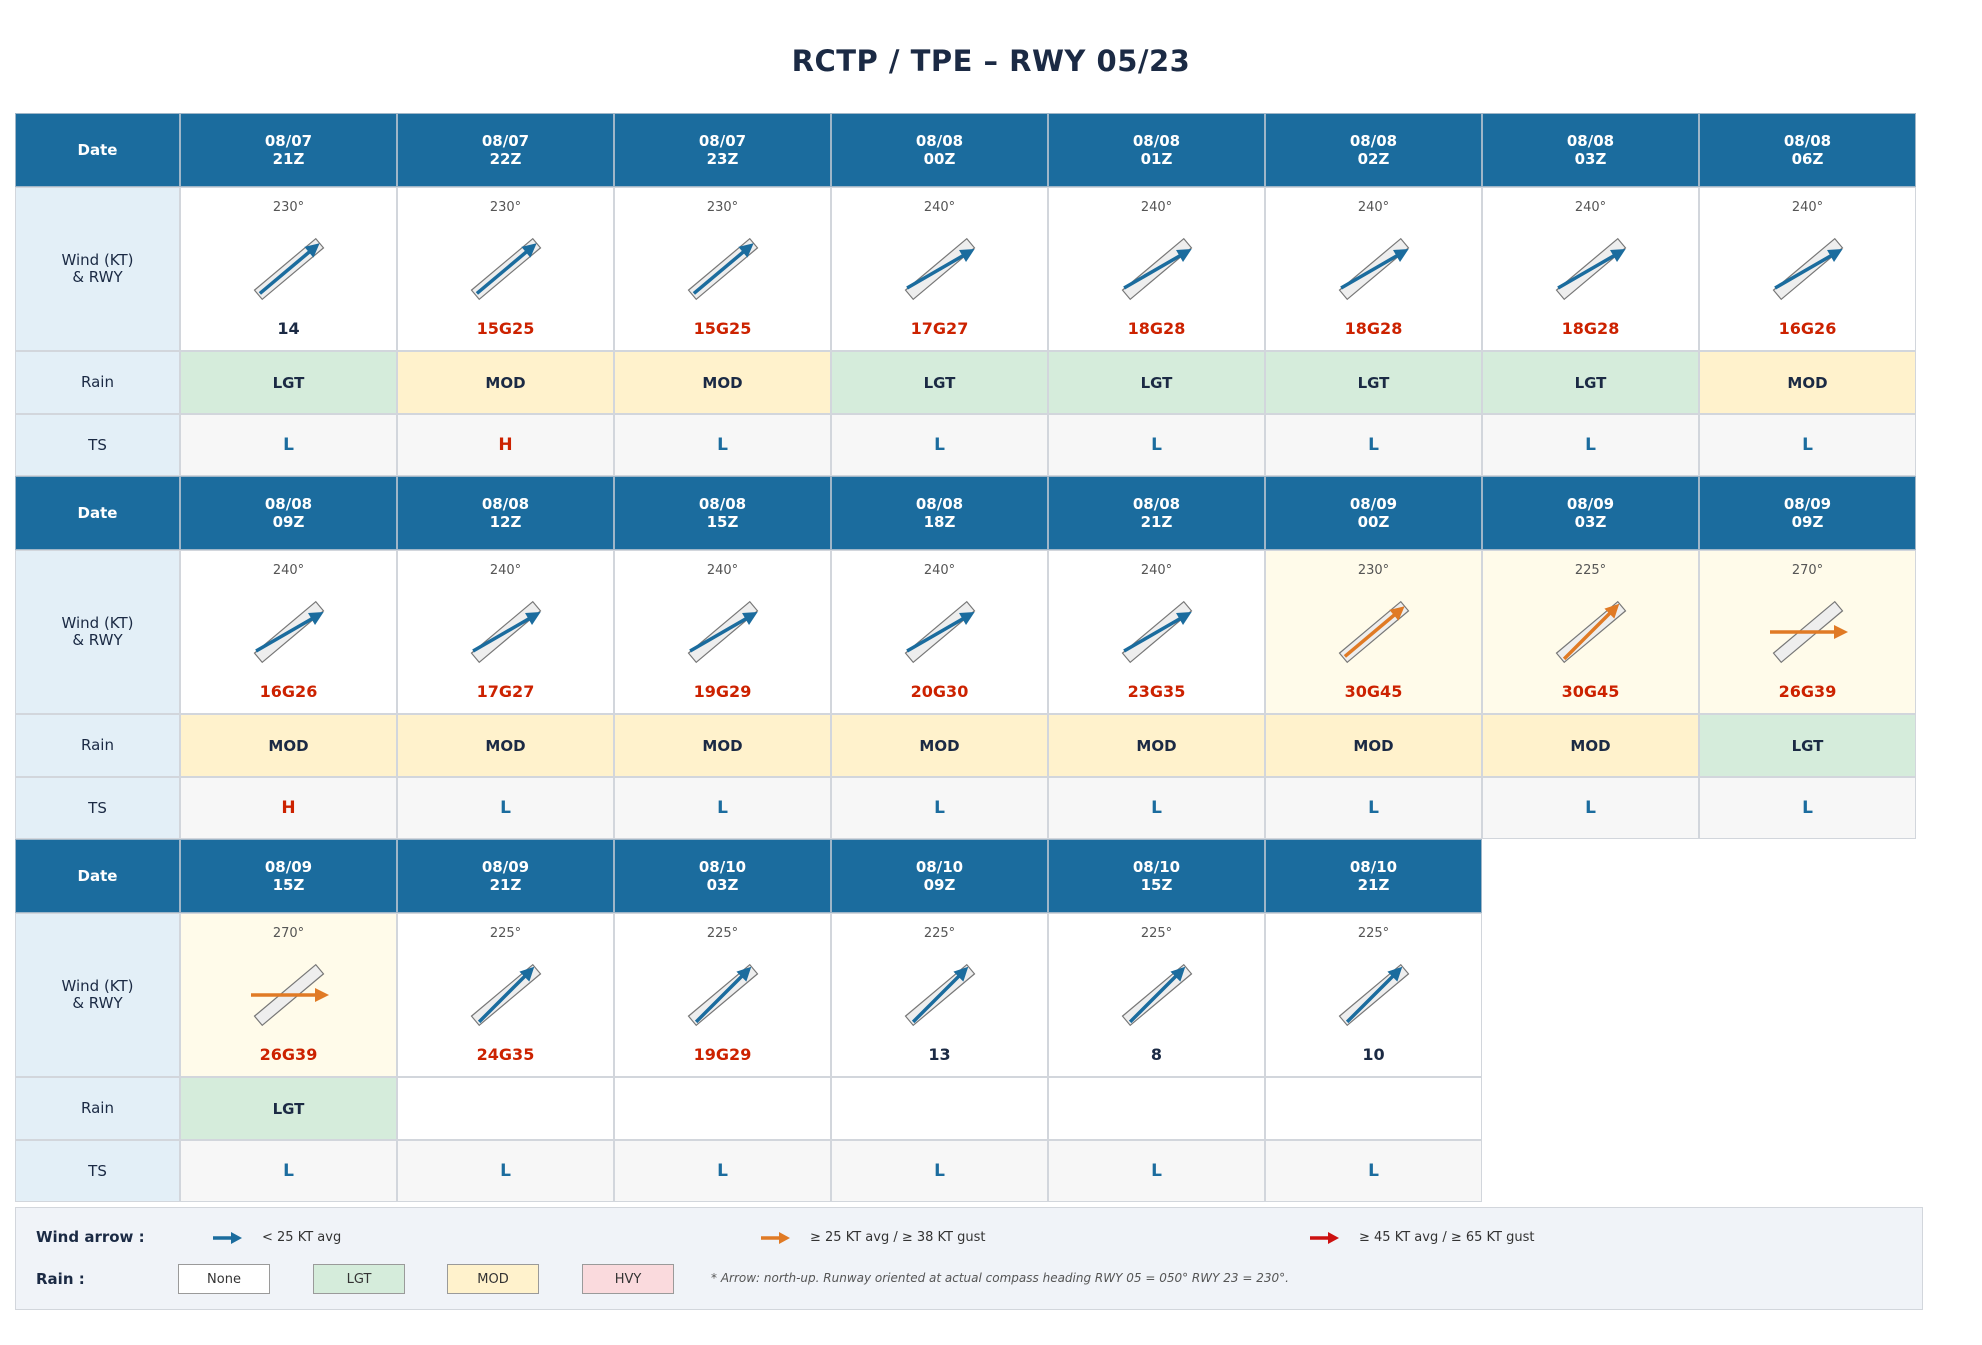 The height and width of the screenshot is (1345, 1982). What do you see at coordinates (505, 876) in the screenshot?
I see `date-header: 08/09 21Z` at bounding box center [505, 876].